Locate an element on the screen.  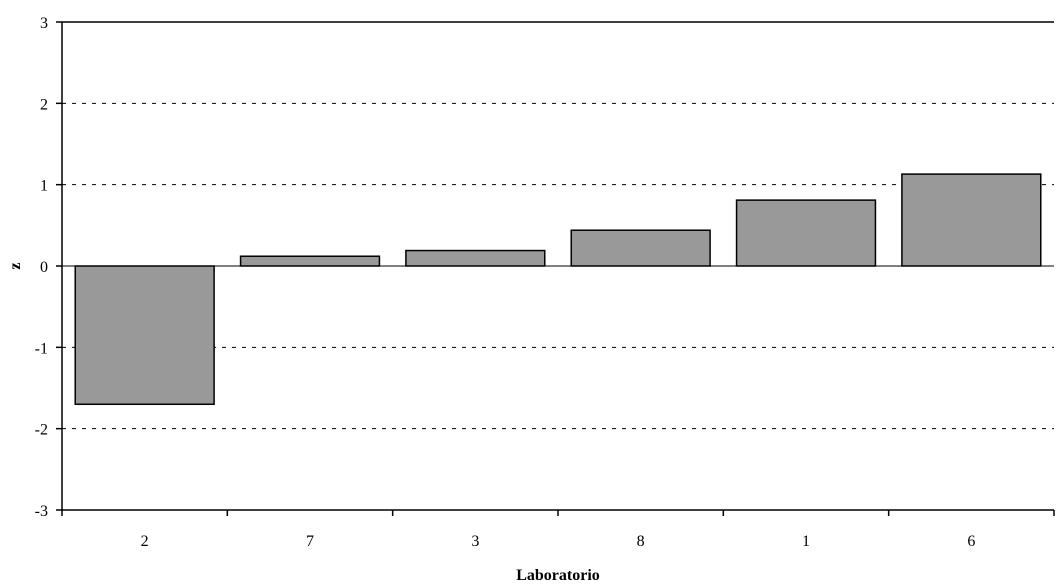
y-tick-labels: -3 -2 -1 0 1 2 3 is located at coordinates (41, 267).